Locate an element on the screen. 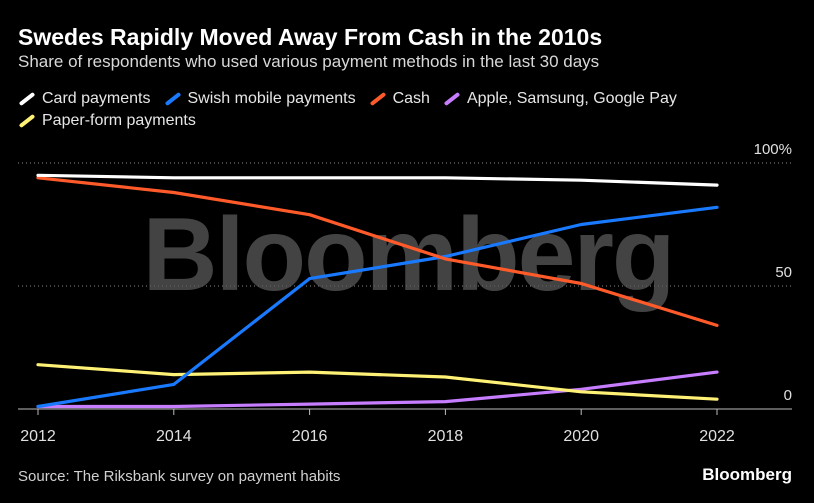 Image resolution: width=814 pixels, height=503 pixels. legend-item-card: Card payments is located at coordinates (84, 99).